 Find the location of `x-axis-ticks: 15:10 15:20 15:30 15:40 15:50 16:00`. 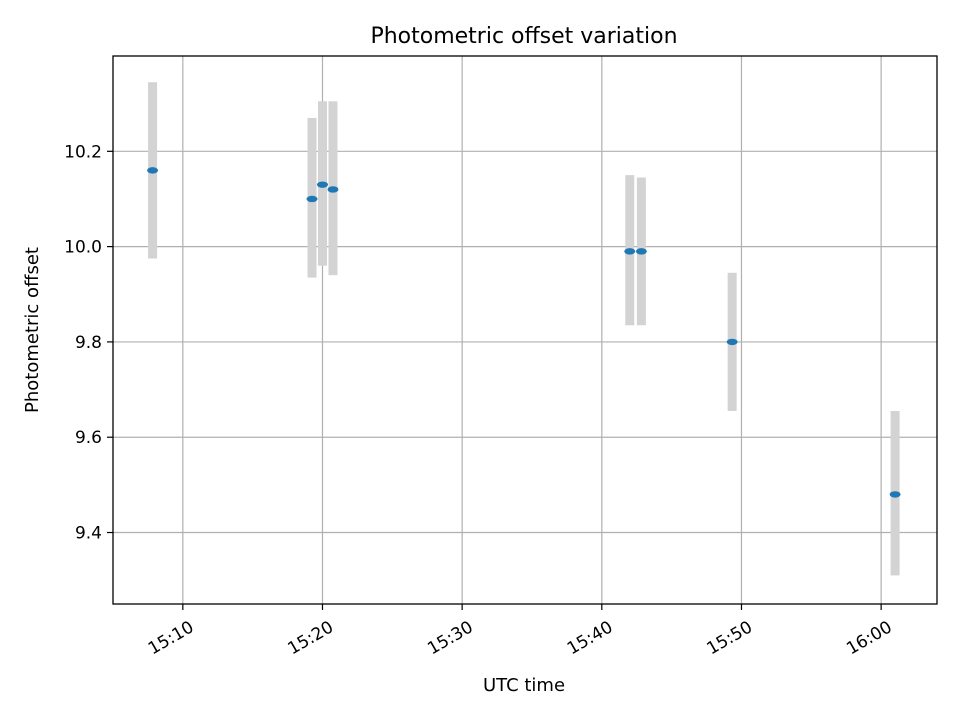

x-axis-ticks: 15:10 15:20 15:30 15:40 15:50 16:00 is located at coordinates (520, 631).